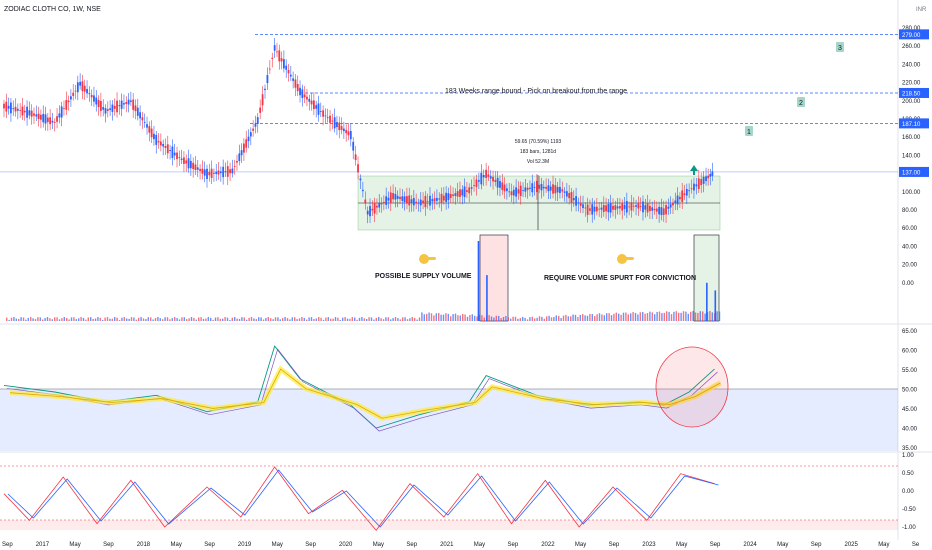  What do you see at coordinates (411, 545) in the screenshot?
I see `time-tick-label: Sep` at bounding box center [411, 545].